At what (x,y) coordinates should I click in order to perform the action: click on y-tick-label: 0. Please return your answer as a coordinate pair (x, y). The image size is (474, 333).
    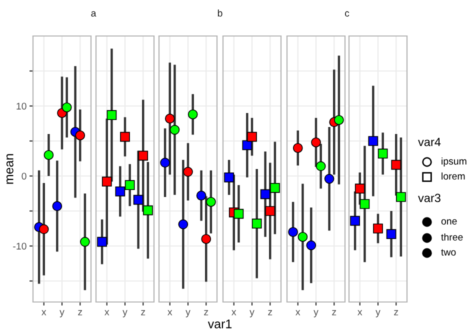
    Looking at the image, I should click on (24, 176).